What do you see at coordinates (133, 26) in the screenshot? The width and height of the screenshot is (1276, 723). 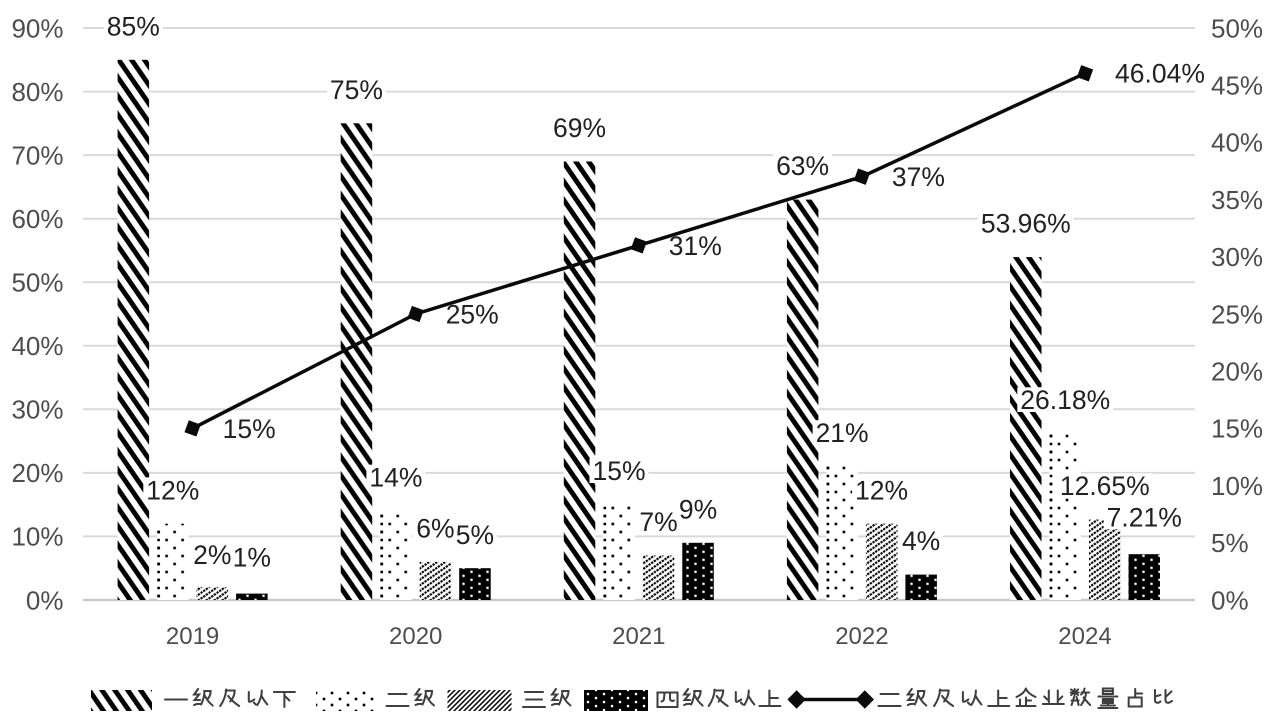 I see `svg-text: 85%` at bounding box center [133, 26].